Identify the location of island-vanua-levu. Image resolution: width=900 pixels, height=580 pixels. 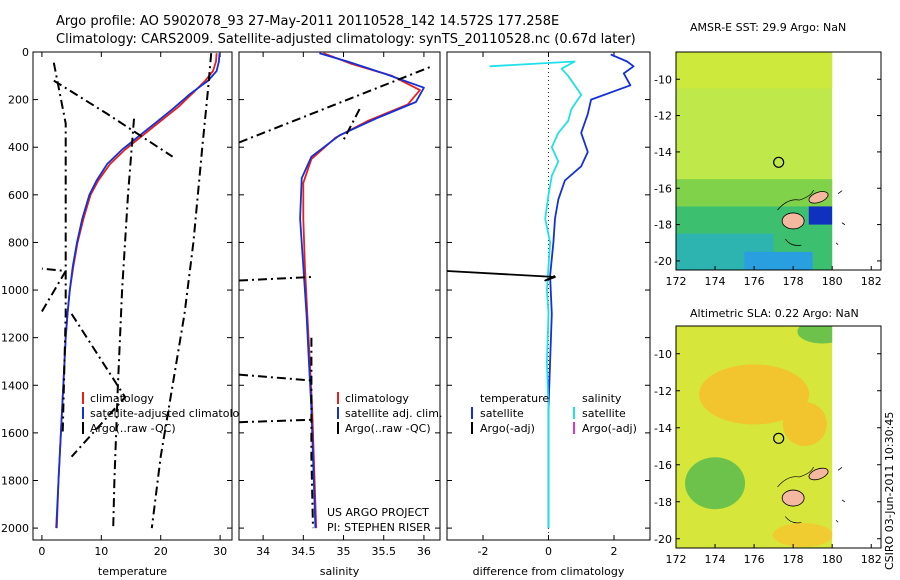
(818, 474).